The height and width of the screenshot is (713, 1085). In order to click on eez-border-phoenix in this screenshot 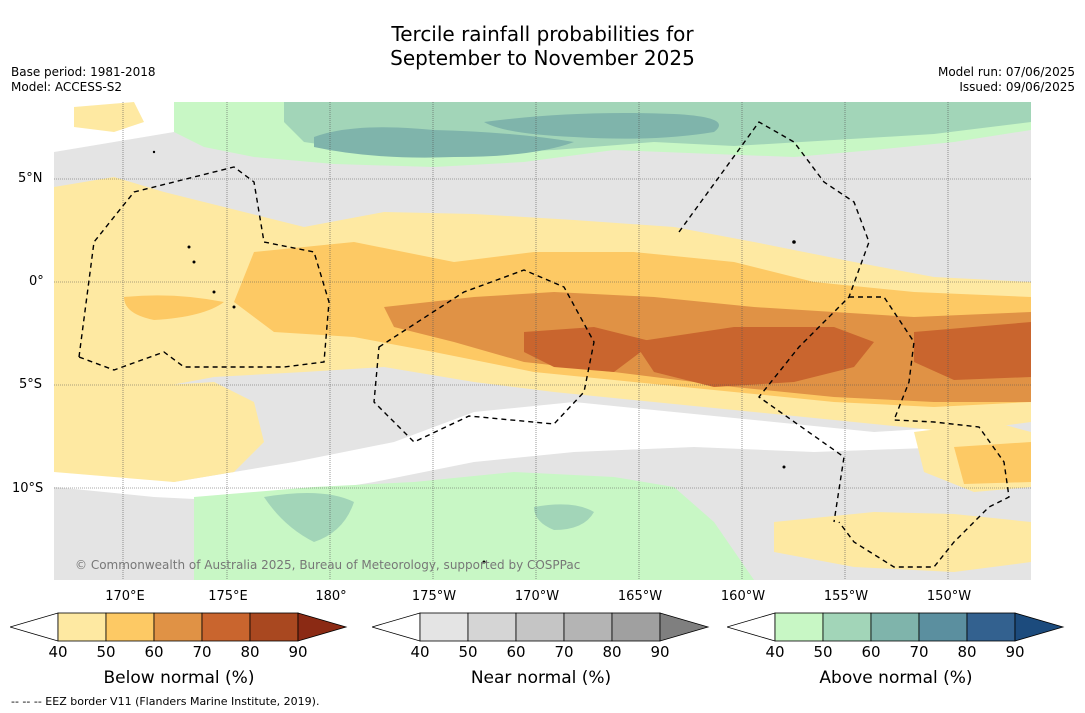, I will do `click(484, 356)`.